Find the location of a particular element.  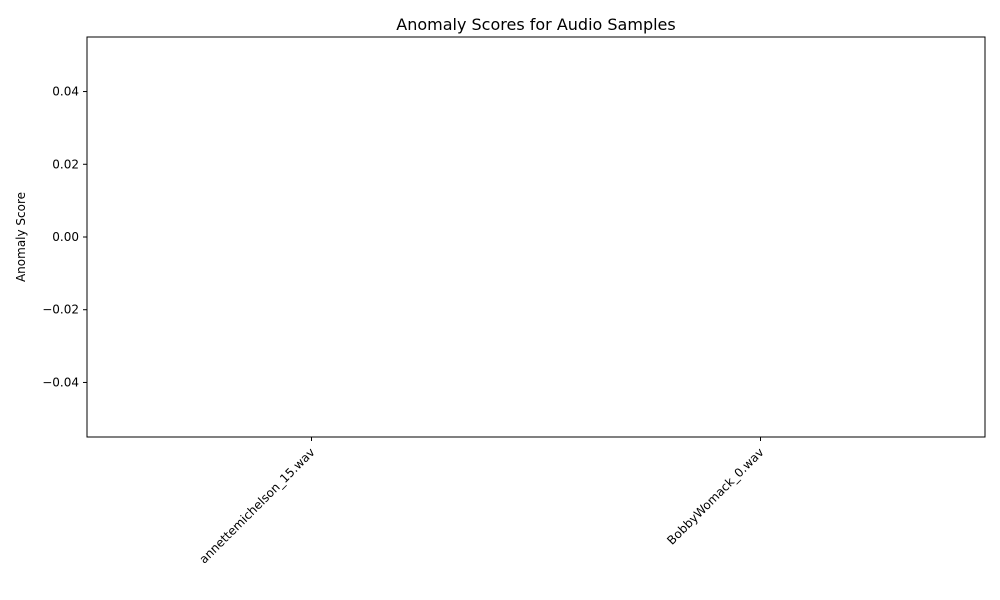

y-tick-label: 0.00 is located at coordinates (65, 237).